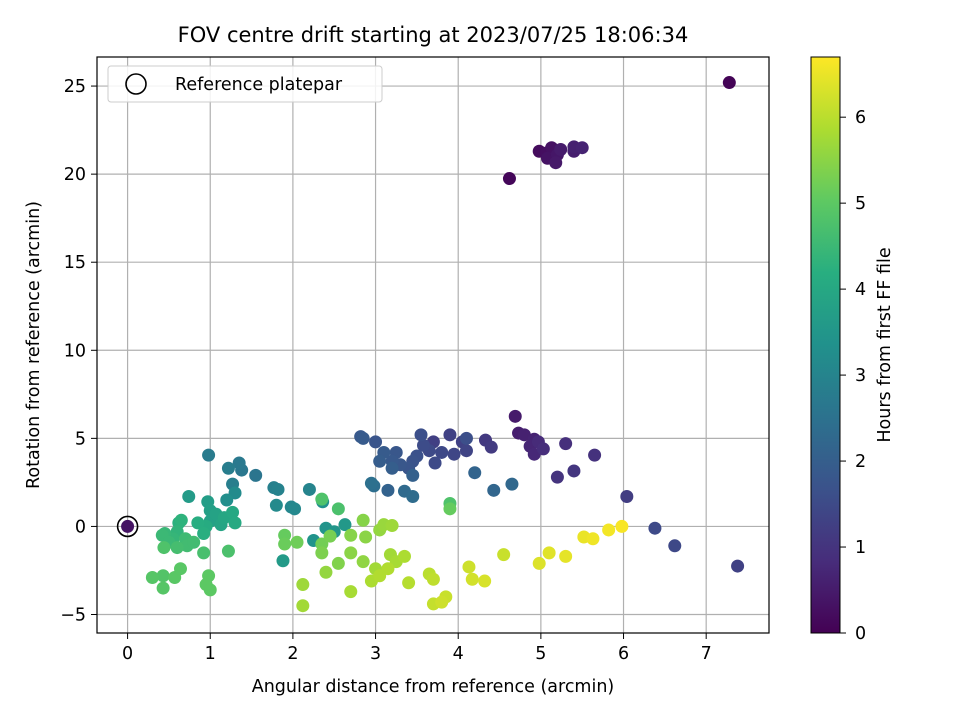 This screenshot has height=720, width=960. Describe the element at coordinates (885, 344) in the screenshot. I see `colorbar-label: Hours from first FF file` at that location.